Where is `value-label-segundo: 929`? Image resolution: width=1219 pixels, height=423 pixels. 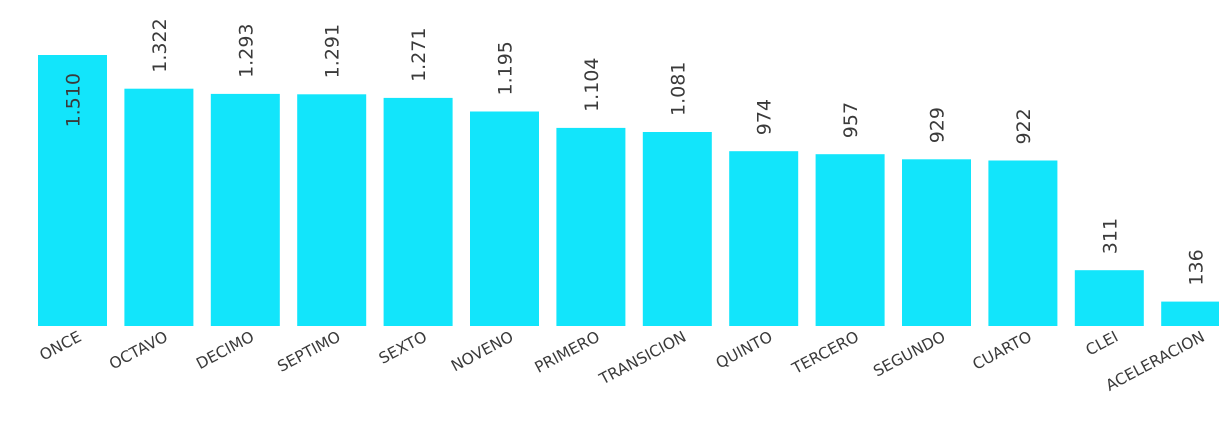 value-label-segundo: 929 is located at coordinates (938, 125).